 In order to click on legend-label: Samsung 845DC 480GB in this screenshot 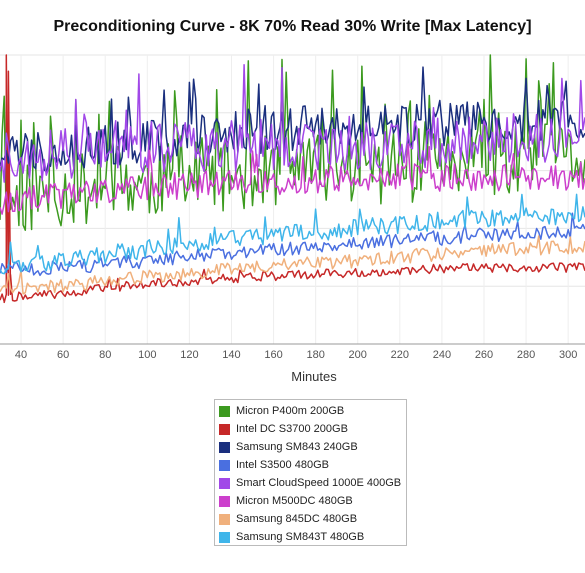, I will do `click(297, 519)`.